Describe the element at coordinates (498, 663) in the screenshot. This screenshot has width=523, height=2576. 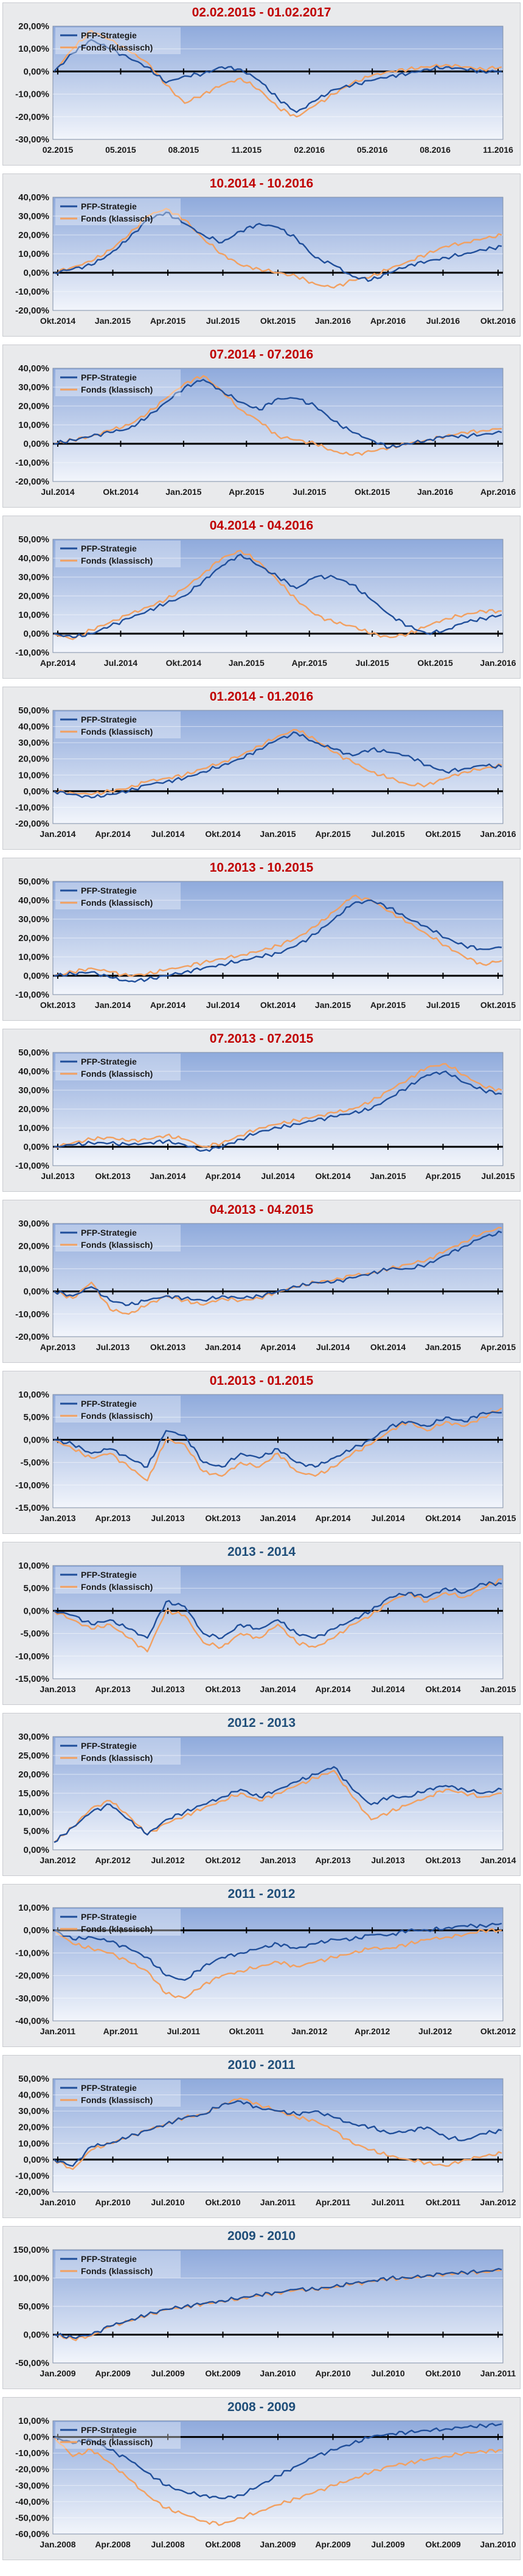
I see `x-tick-label: Jan.2016` at that location.